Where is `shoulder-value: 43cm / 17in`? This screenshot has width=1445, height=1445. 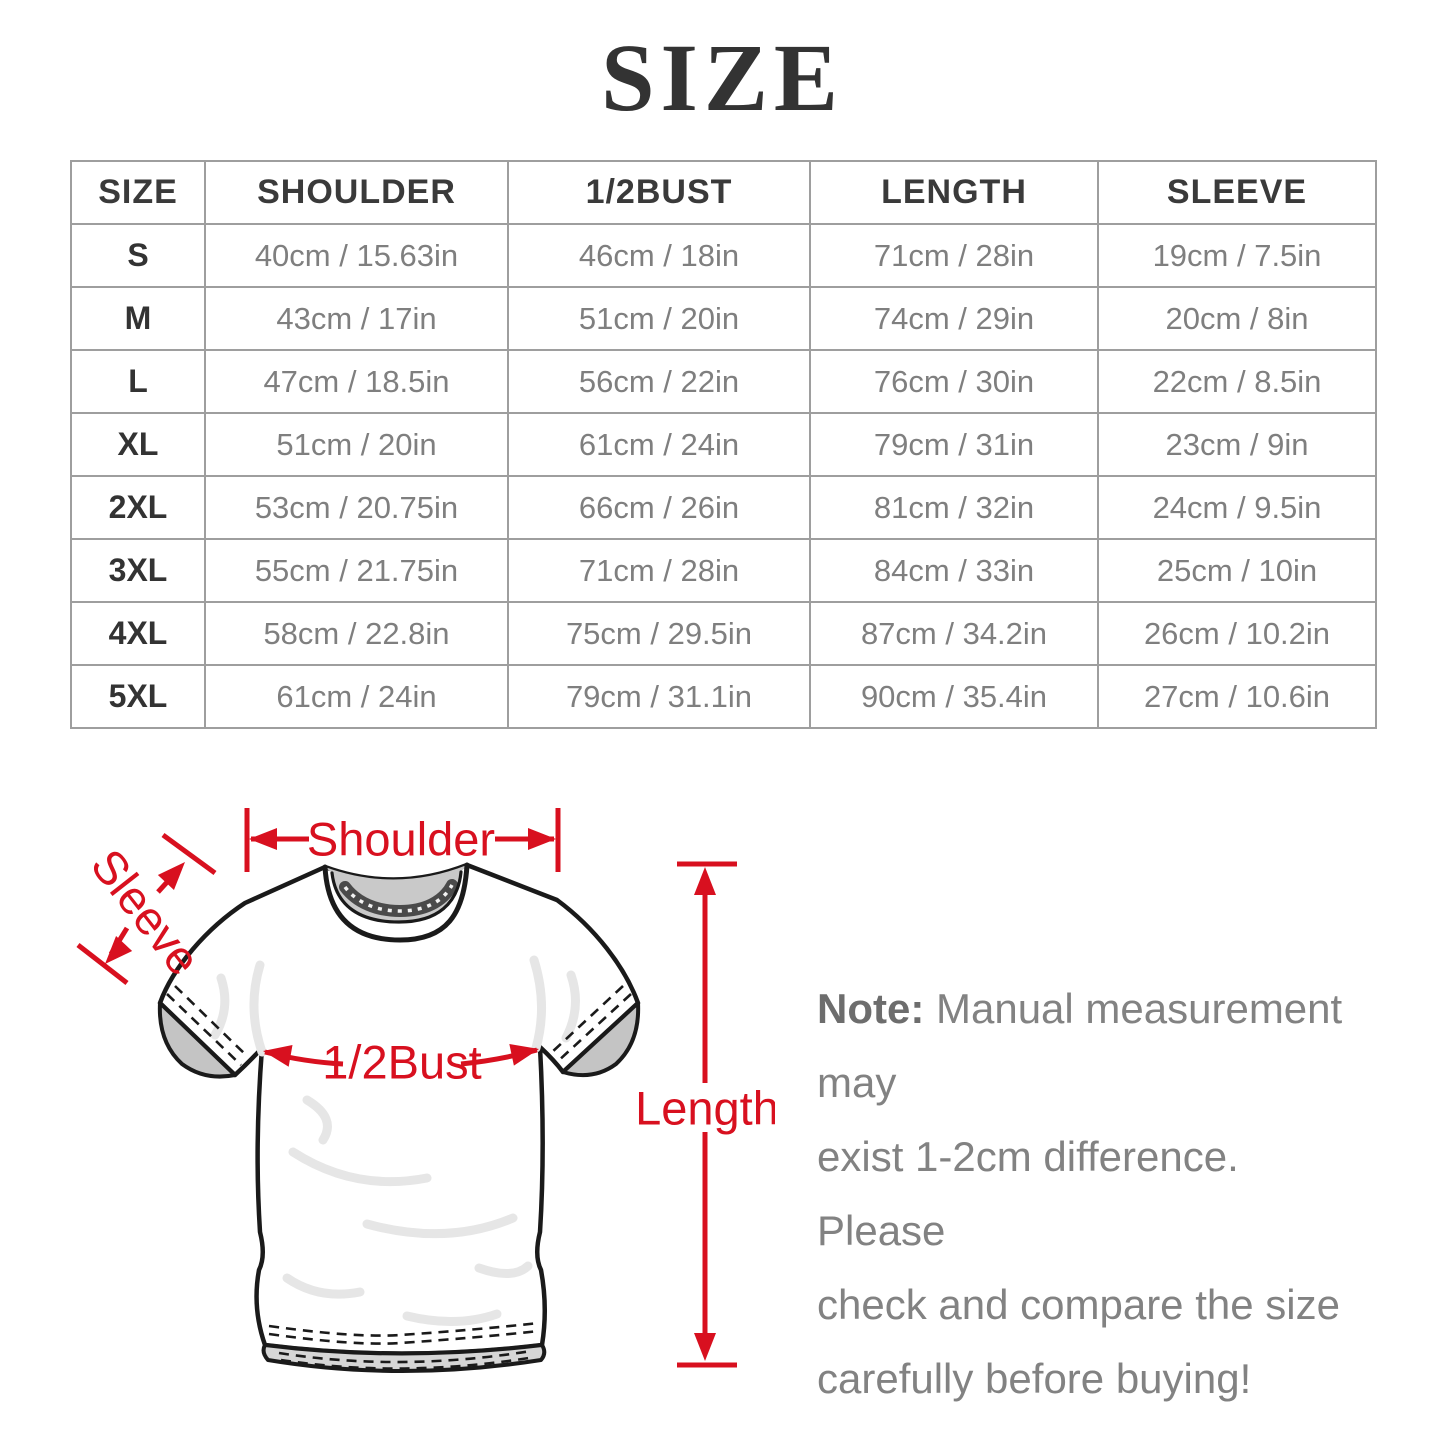
shoulder-value: 43cm / 17in is located at coordinates (356, 318).